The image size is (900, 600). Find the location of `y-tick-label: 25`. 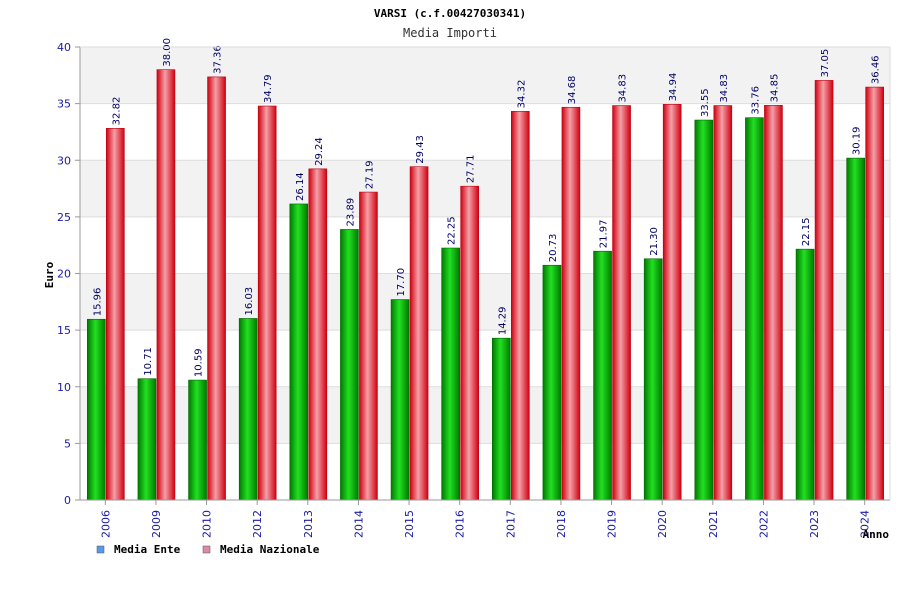

y-tick-label: 25 is located at coordinates (64, 217).